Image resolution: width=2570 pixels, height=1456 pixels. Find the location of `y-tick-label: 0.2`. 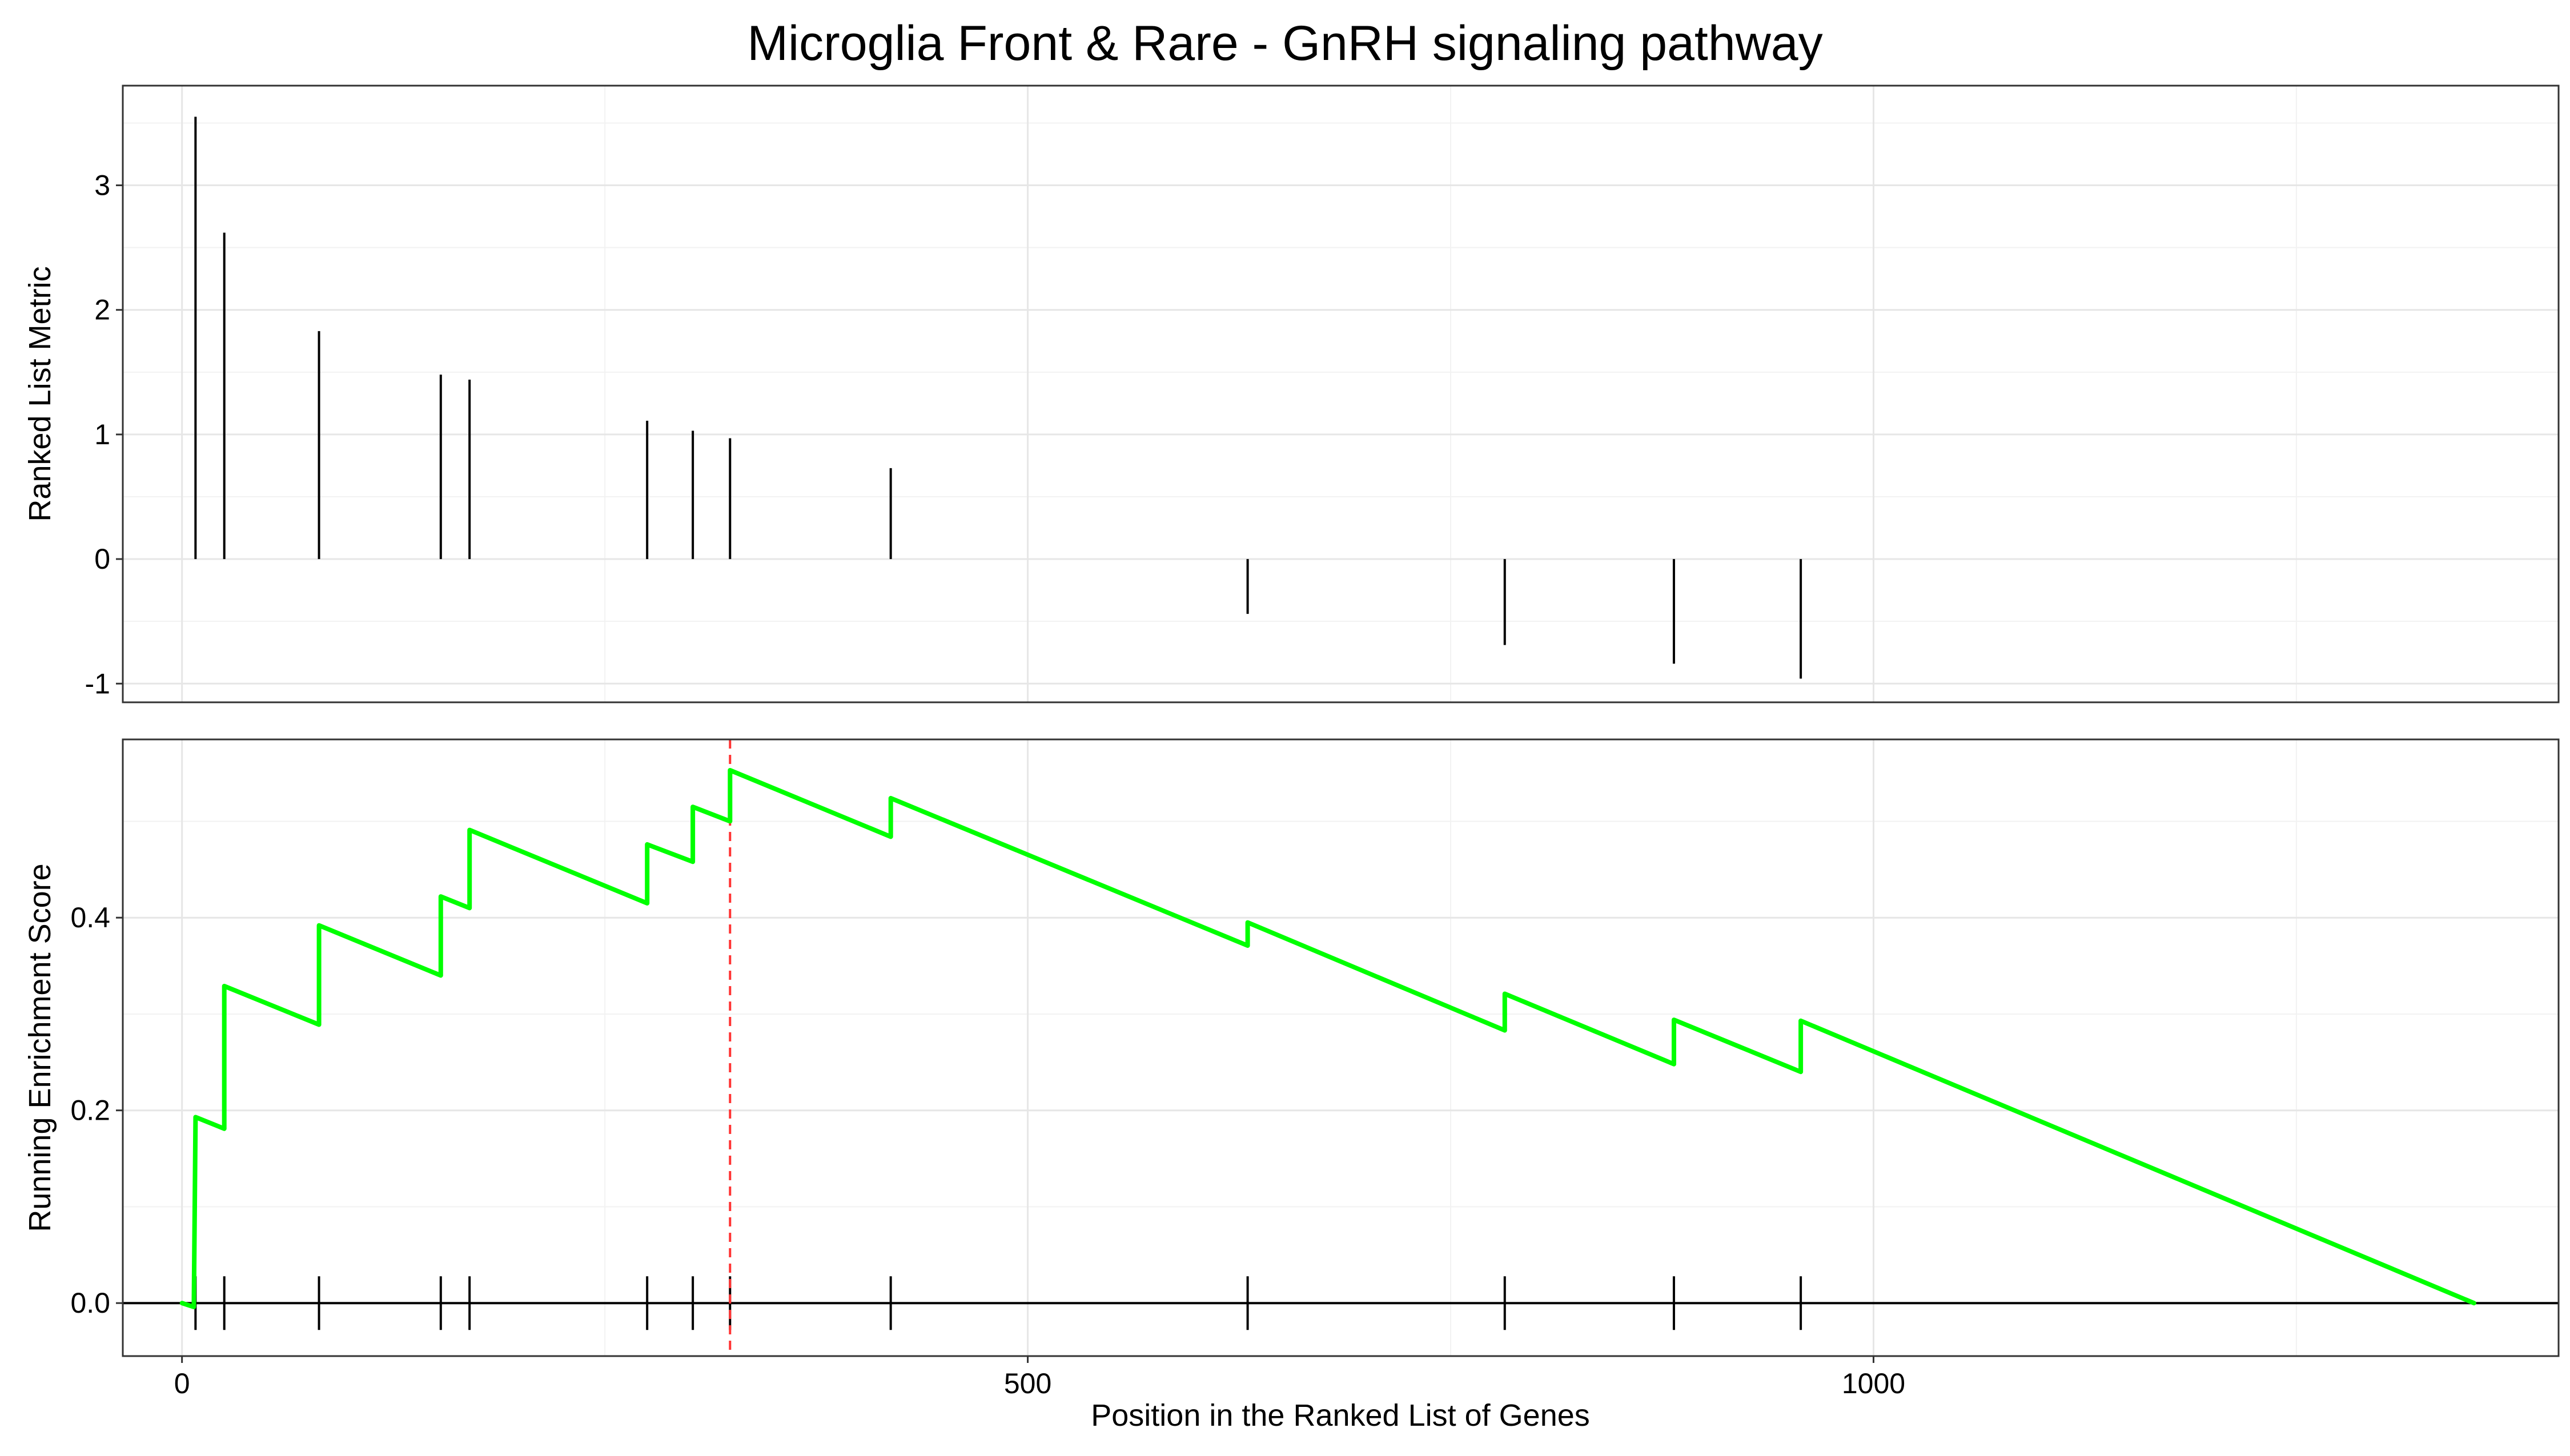

y-tick-label: 0.2 is located at coordinates (90, 1111).